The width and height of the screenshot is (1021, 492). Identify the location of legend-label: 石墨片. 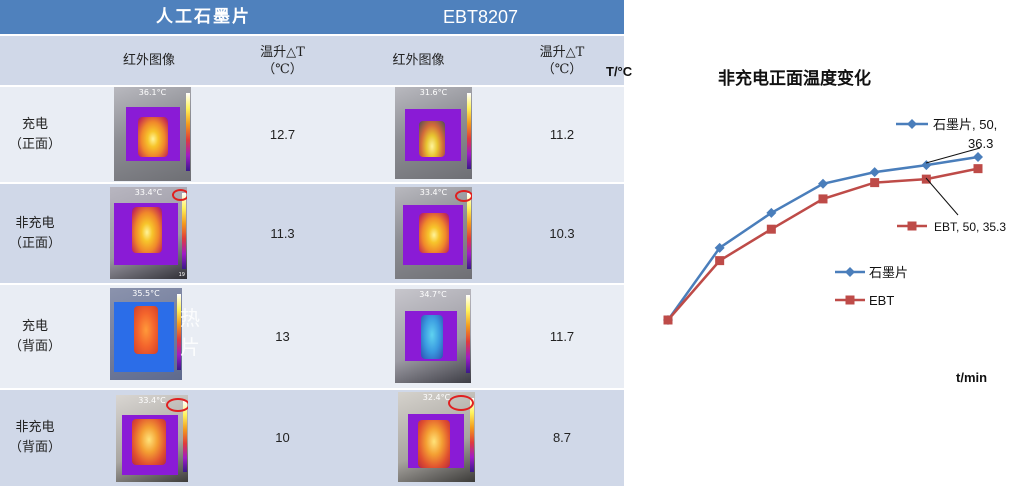
(888, 272).